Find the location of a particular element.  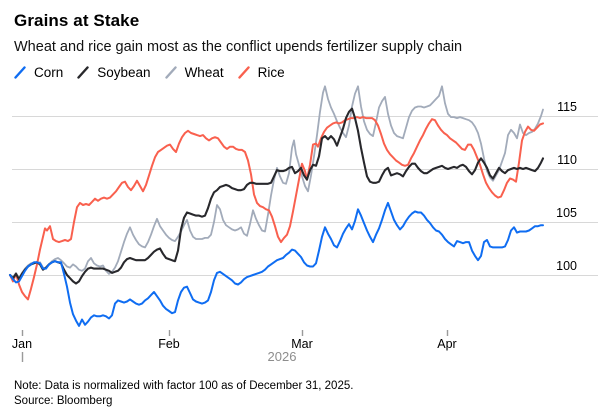

x-label-mar: Mar is located at coordinates (302, 344).